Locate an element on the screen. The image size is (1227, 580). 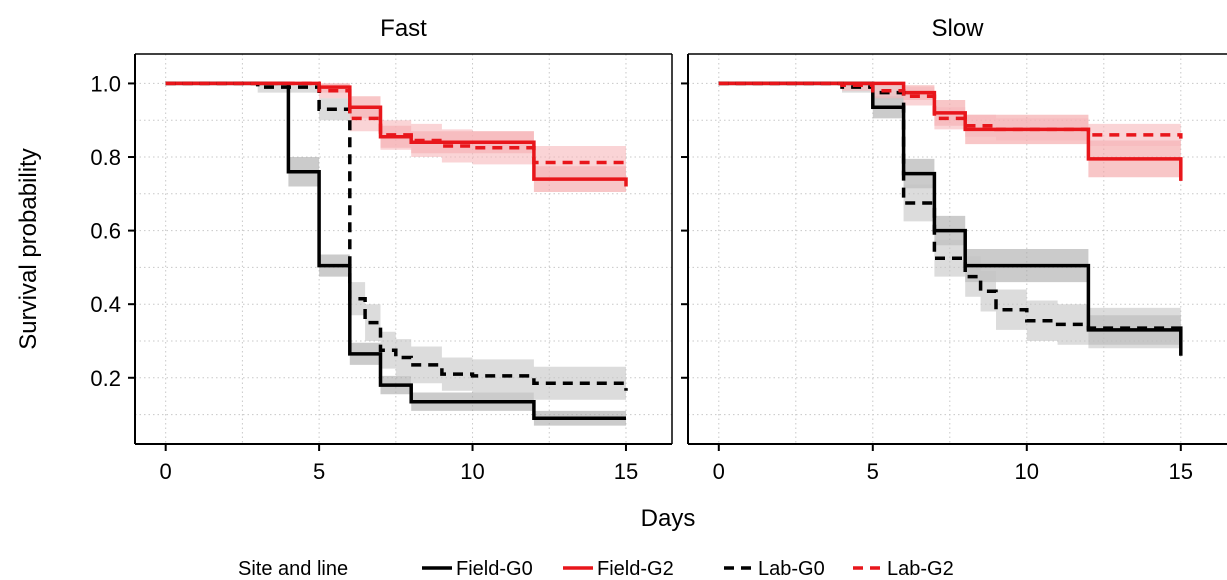
ci-band-slow-lab-g2 is located at coordinates (949, 116).